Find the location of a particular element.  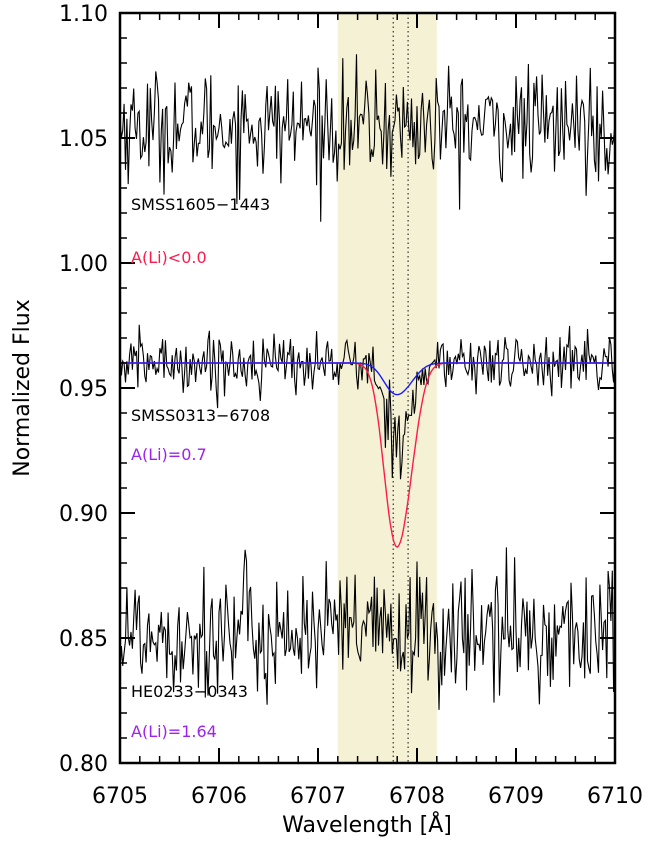

x-tick-label: 6710 is located at coordinates (615, 796).